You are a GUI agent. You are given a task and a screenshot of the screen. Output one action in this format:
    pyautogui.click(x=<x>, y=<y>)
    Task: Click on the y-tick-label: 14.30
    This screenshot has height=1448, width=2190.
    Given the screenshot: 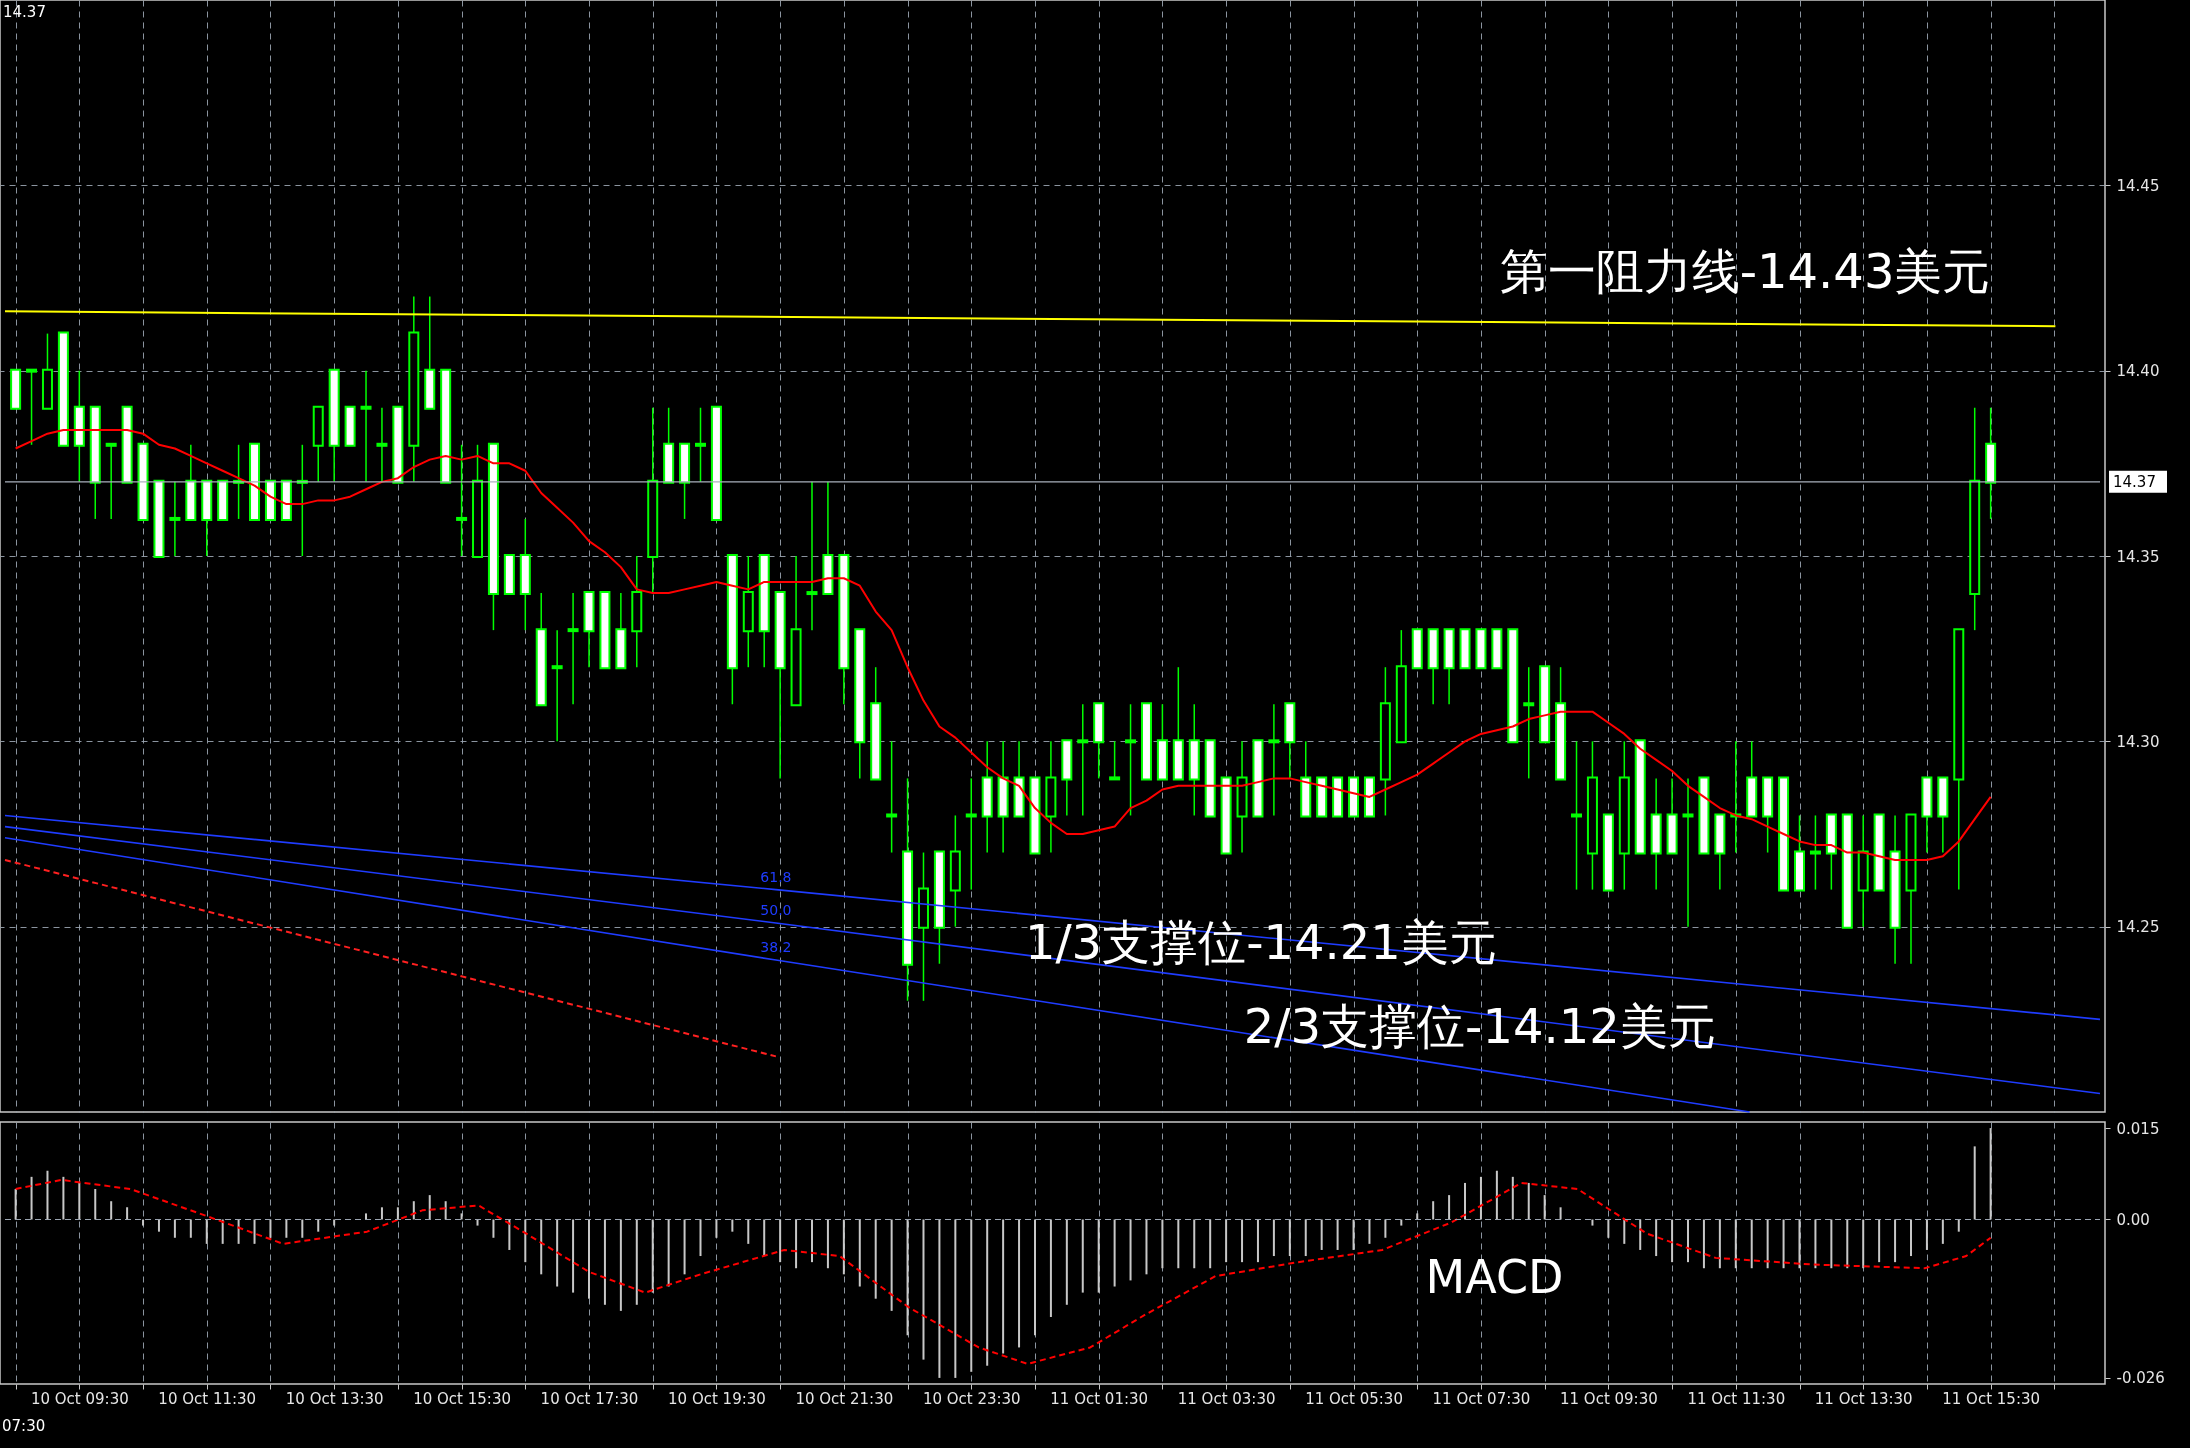 What is the action you would take?
    pyautogui.click(x=2138, y=741)
    